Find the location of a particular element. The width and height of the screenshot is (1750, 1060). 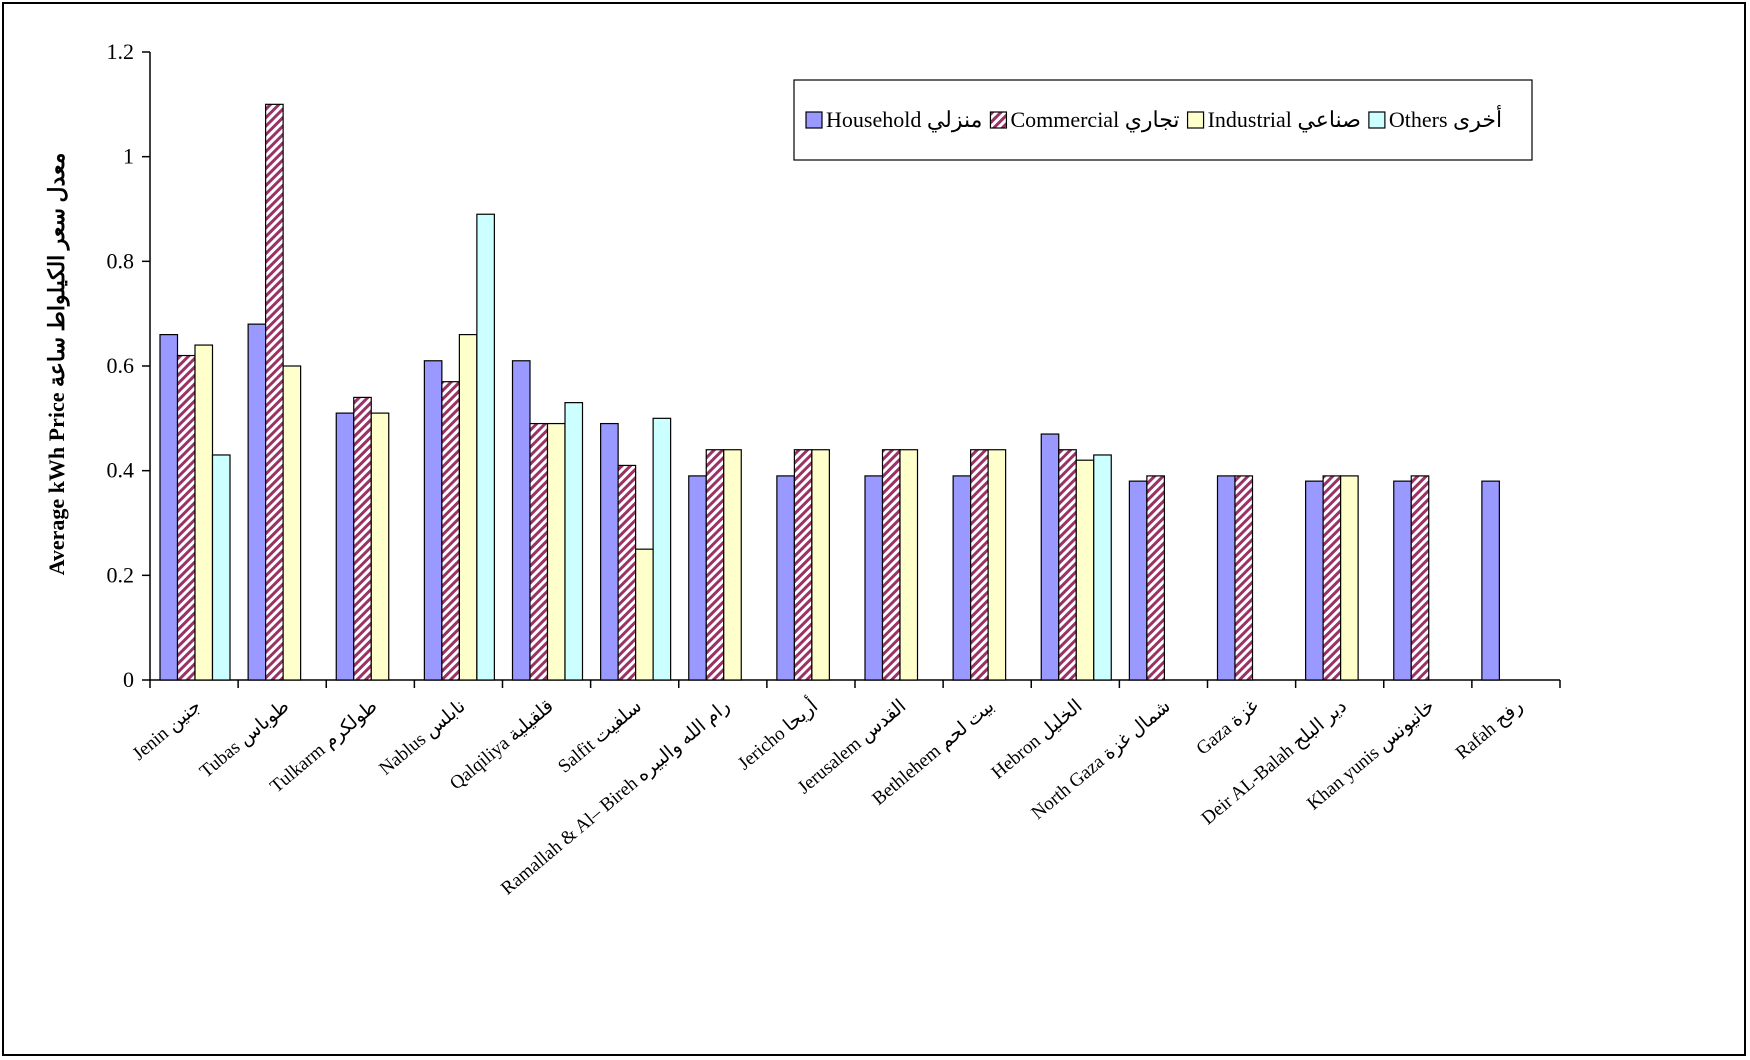

legend-entry: Industrial صناعي is located at coordinates (1284, 119).